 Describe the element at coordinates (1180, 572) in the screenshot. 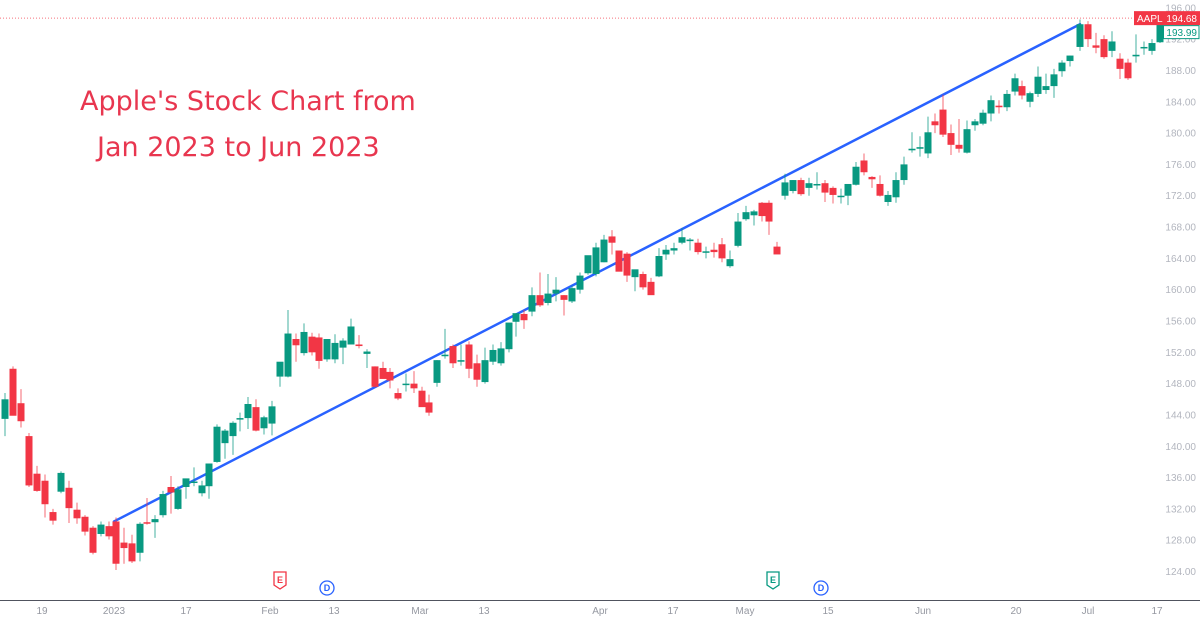

I see `price-tick-label: 124.00` at that location.